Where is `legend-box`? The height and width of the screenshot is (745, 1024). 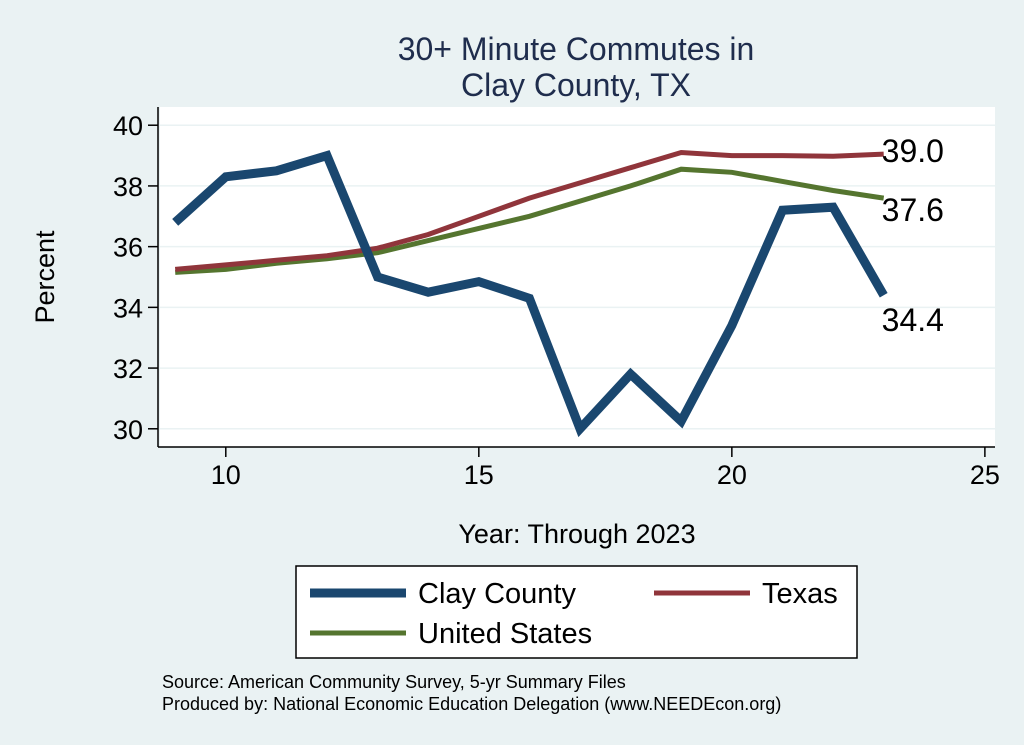
legend-box is located at coordinates (576, 612).